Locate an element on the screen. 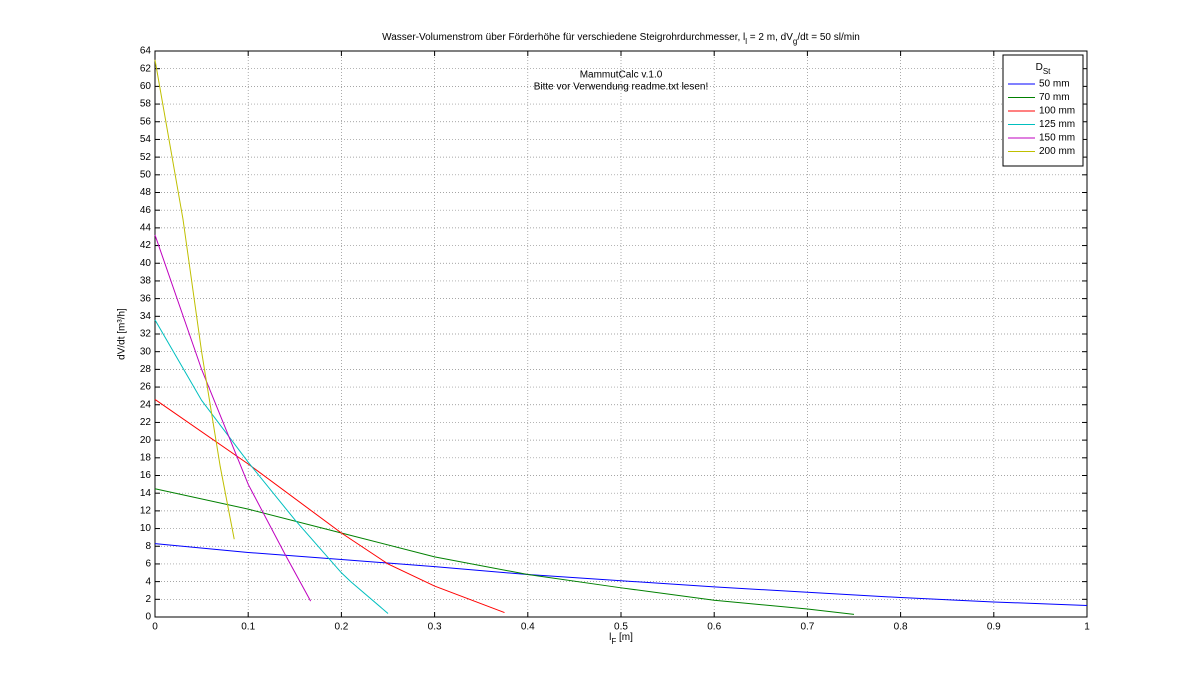 This screenshot has height=690, width=1201. y-tick-label: 30 is located at coordinates (146, 351).